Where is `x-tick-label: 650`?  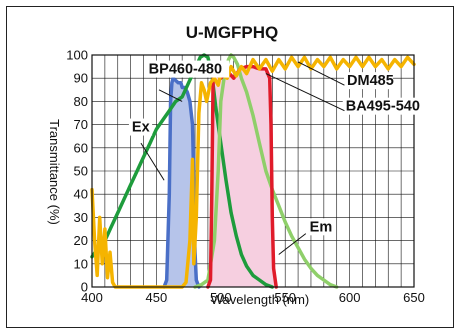
x-tick-label: 650 is located at coordinates (414, 297).